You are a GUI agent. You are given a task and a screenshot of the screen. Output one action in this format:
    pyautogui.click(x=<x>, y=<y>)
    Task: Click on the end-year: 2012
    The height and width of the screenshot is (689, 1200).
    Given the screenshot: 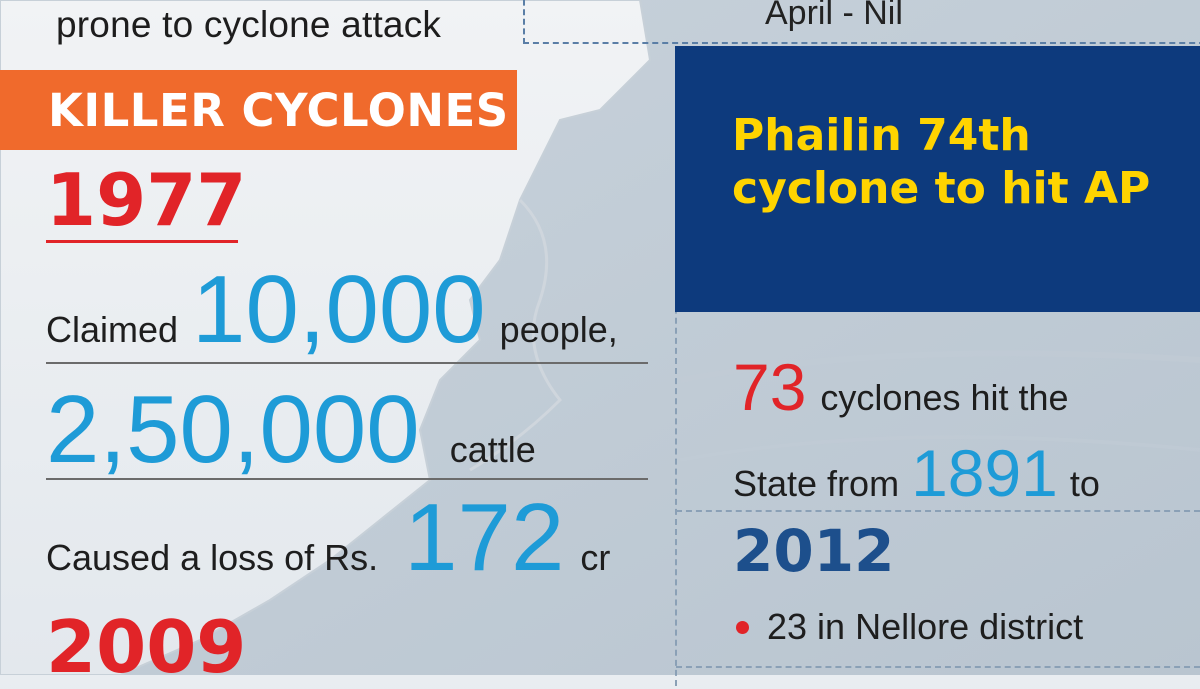 What is the action you would take?
    pyautogui.click(x=814, y=551)
    